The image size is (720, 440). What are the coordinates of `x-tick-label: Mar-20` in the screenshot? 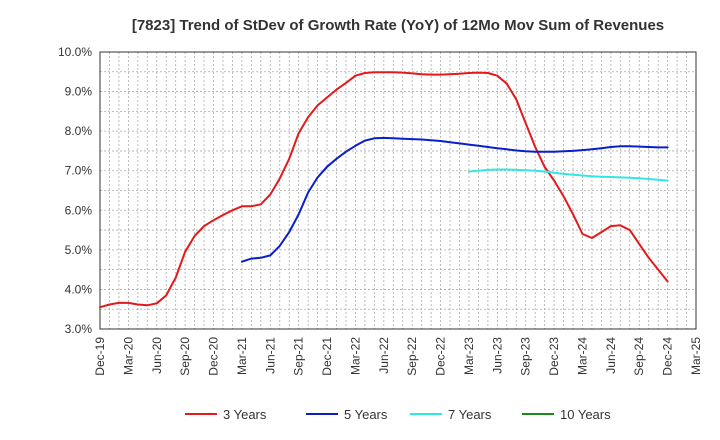 It's located at (128, 356).